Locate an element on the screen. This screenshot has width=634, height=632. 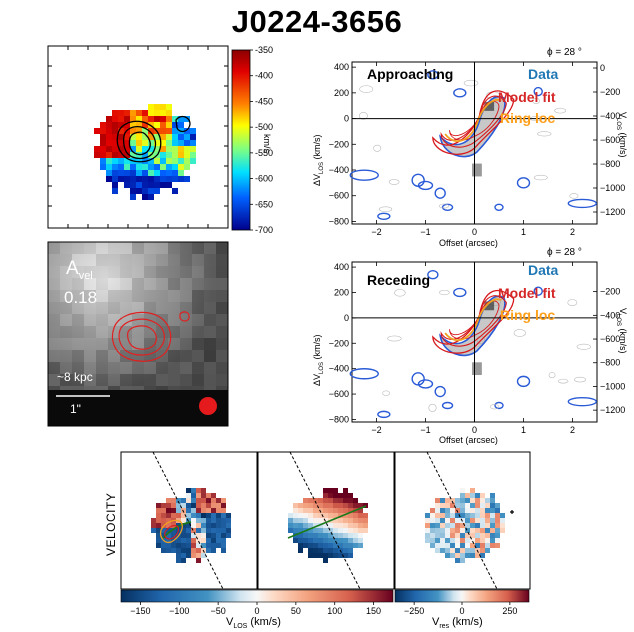
legend-model-approaching: Model fit is located at coordinates (527, 97).